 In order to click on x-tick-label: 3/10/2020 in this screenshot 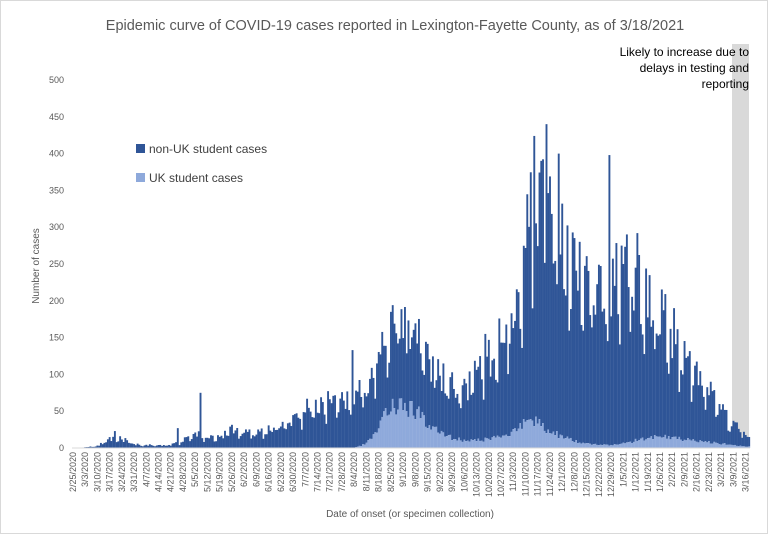, I will do `click(97, 472)`.